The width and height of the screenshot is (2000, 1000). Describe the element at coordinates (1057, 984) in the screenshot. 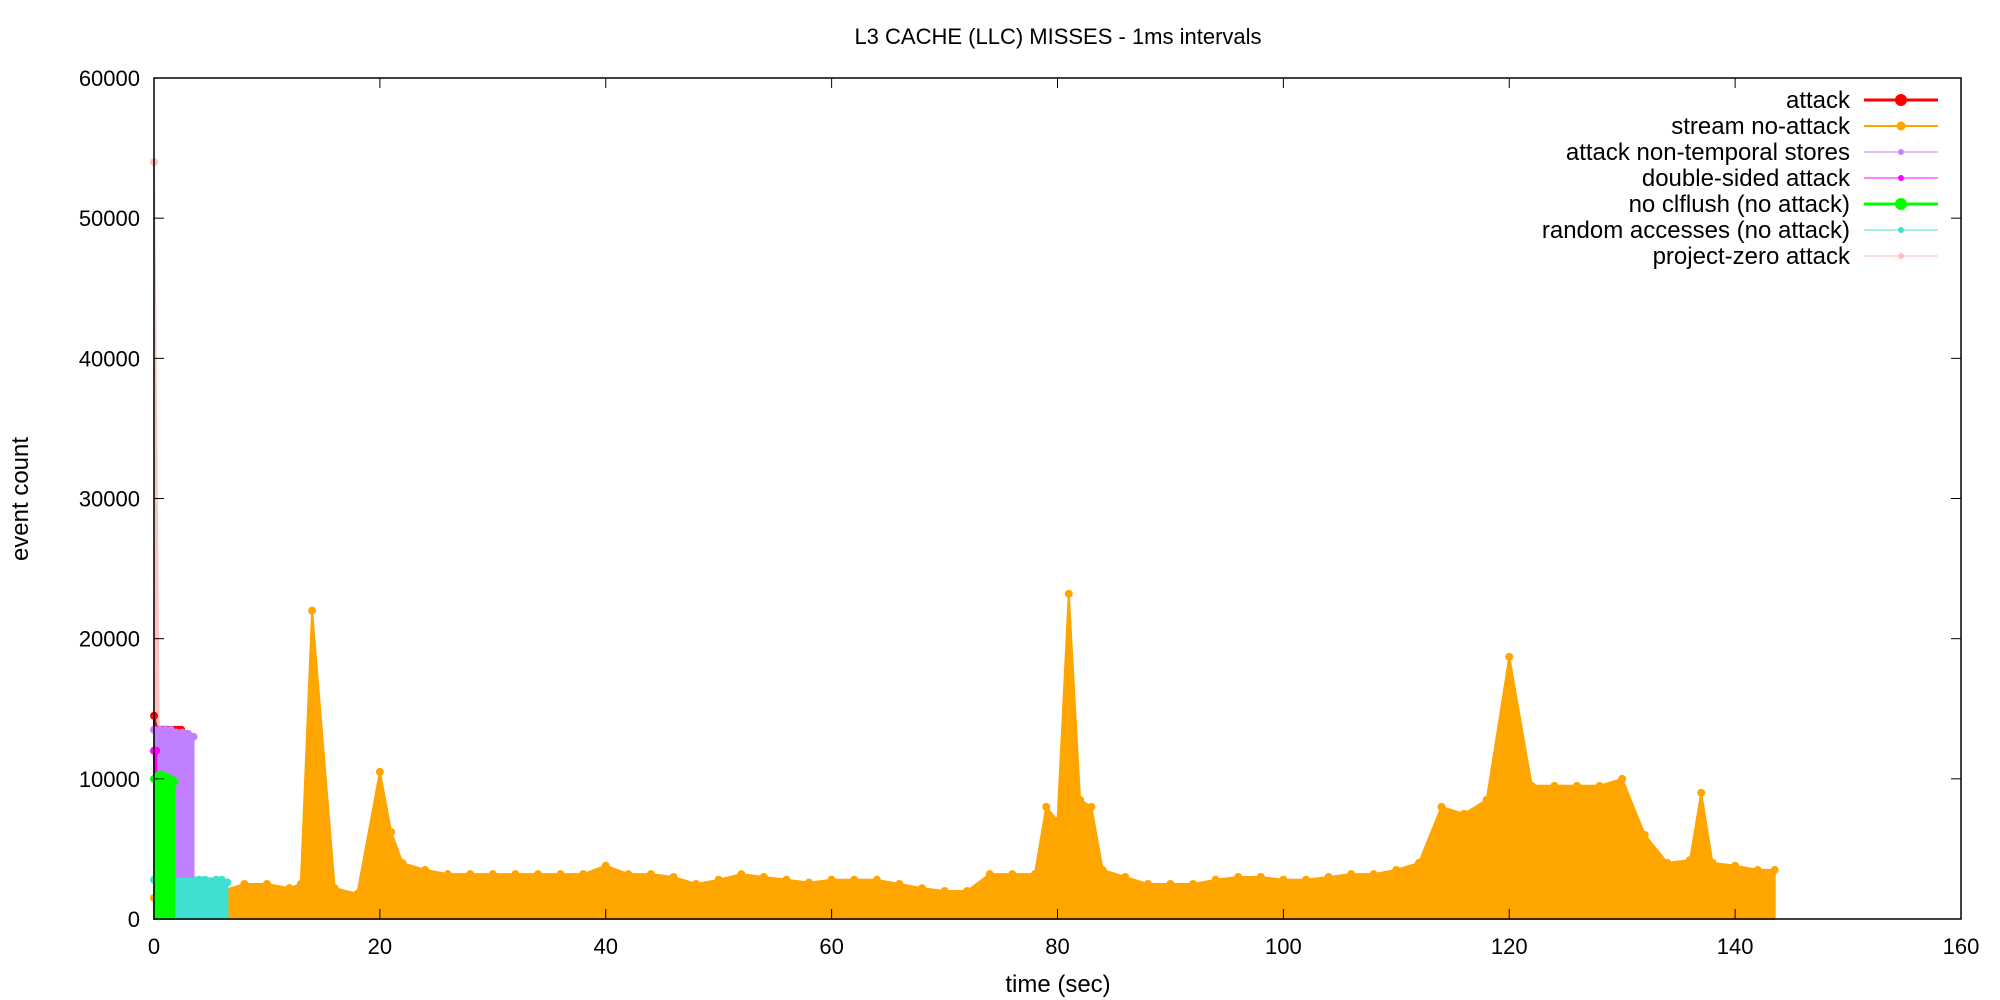

I see `x-axis-label: time (sec)` at that location.